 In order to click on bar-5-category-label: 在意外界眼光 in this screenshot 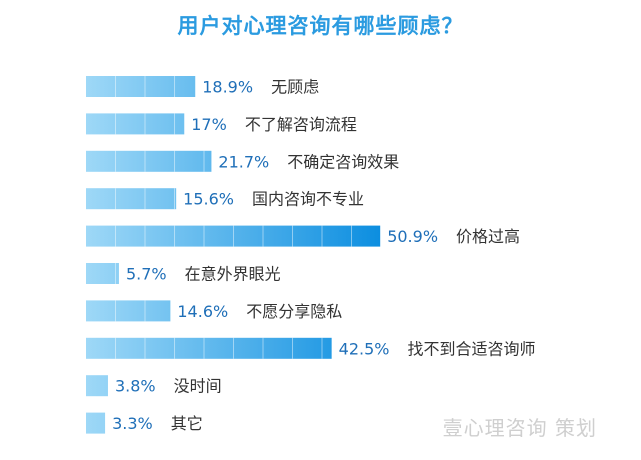, I will do `click(233, 274)`.